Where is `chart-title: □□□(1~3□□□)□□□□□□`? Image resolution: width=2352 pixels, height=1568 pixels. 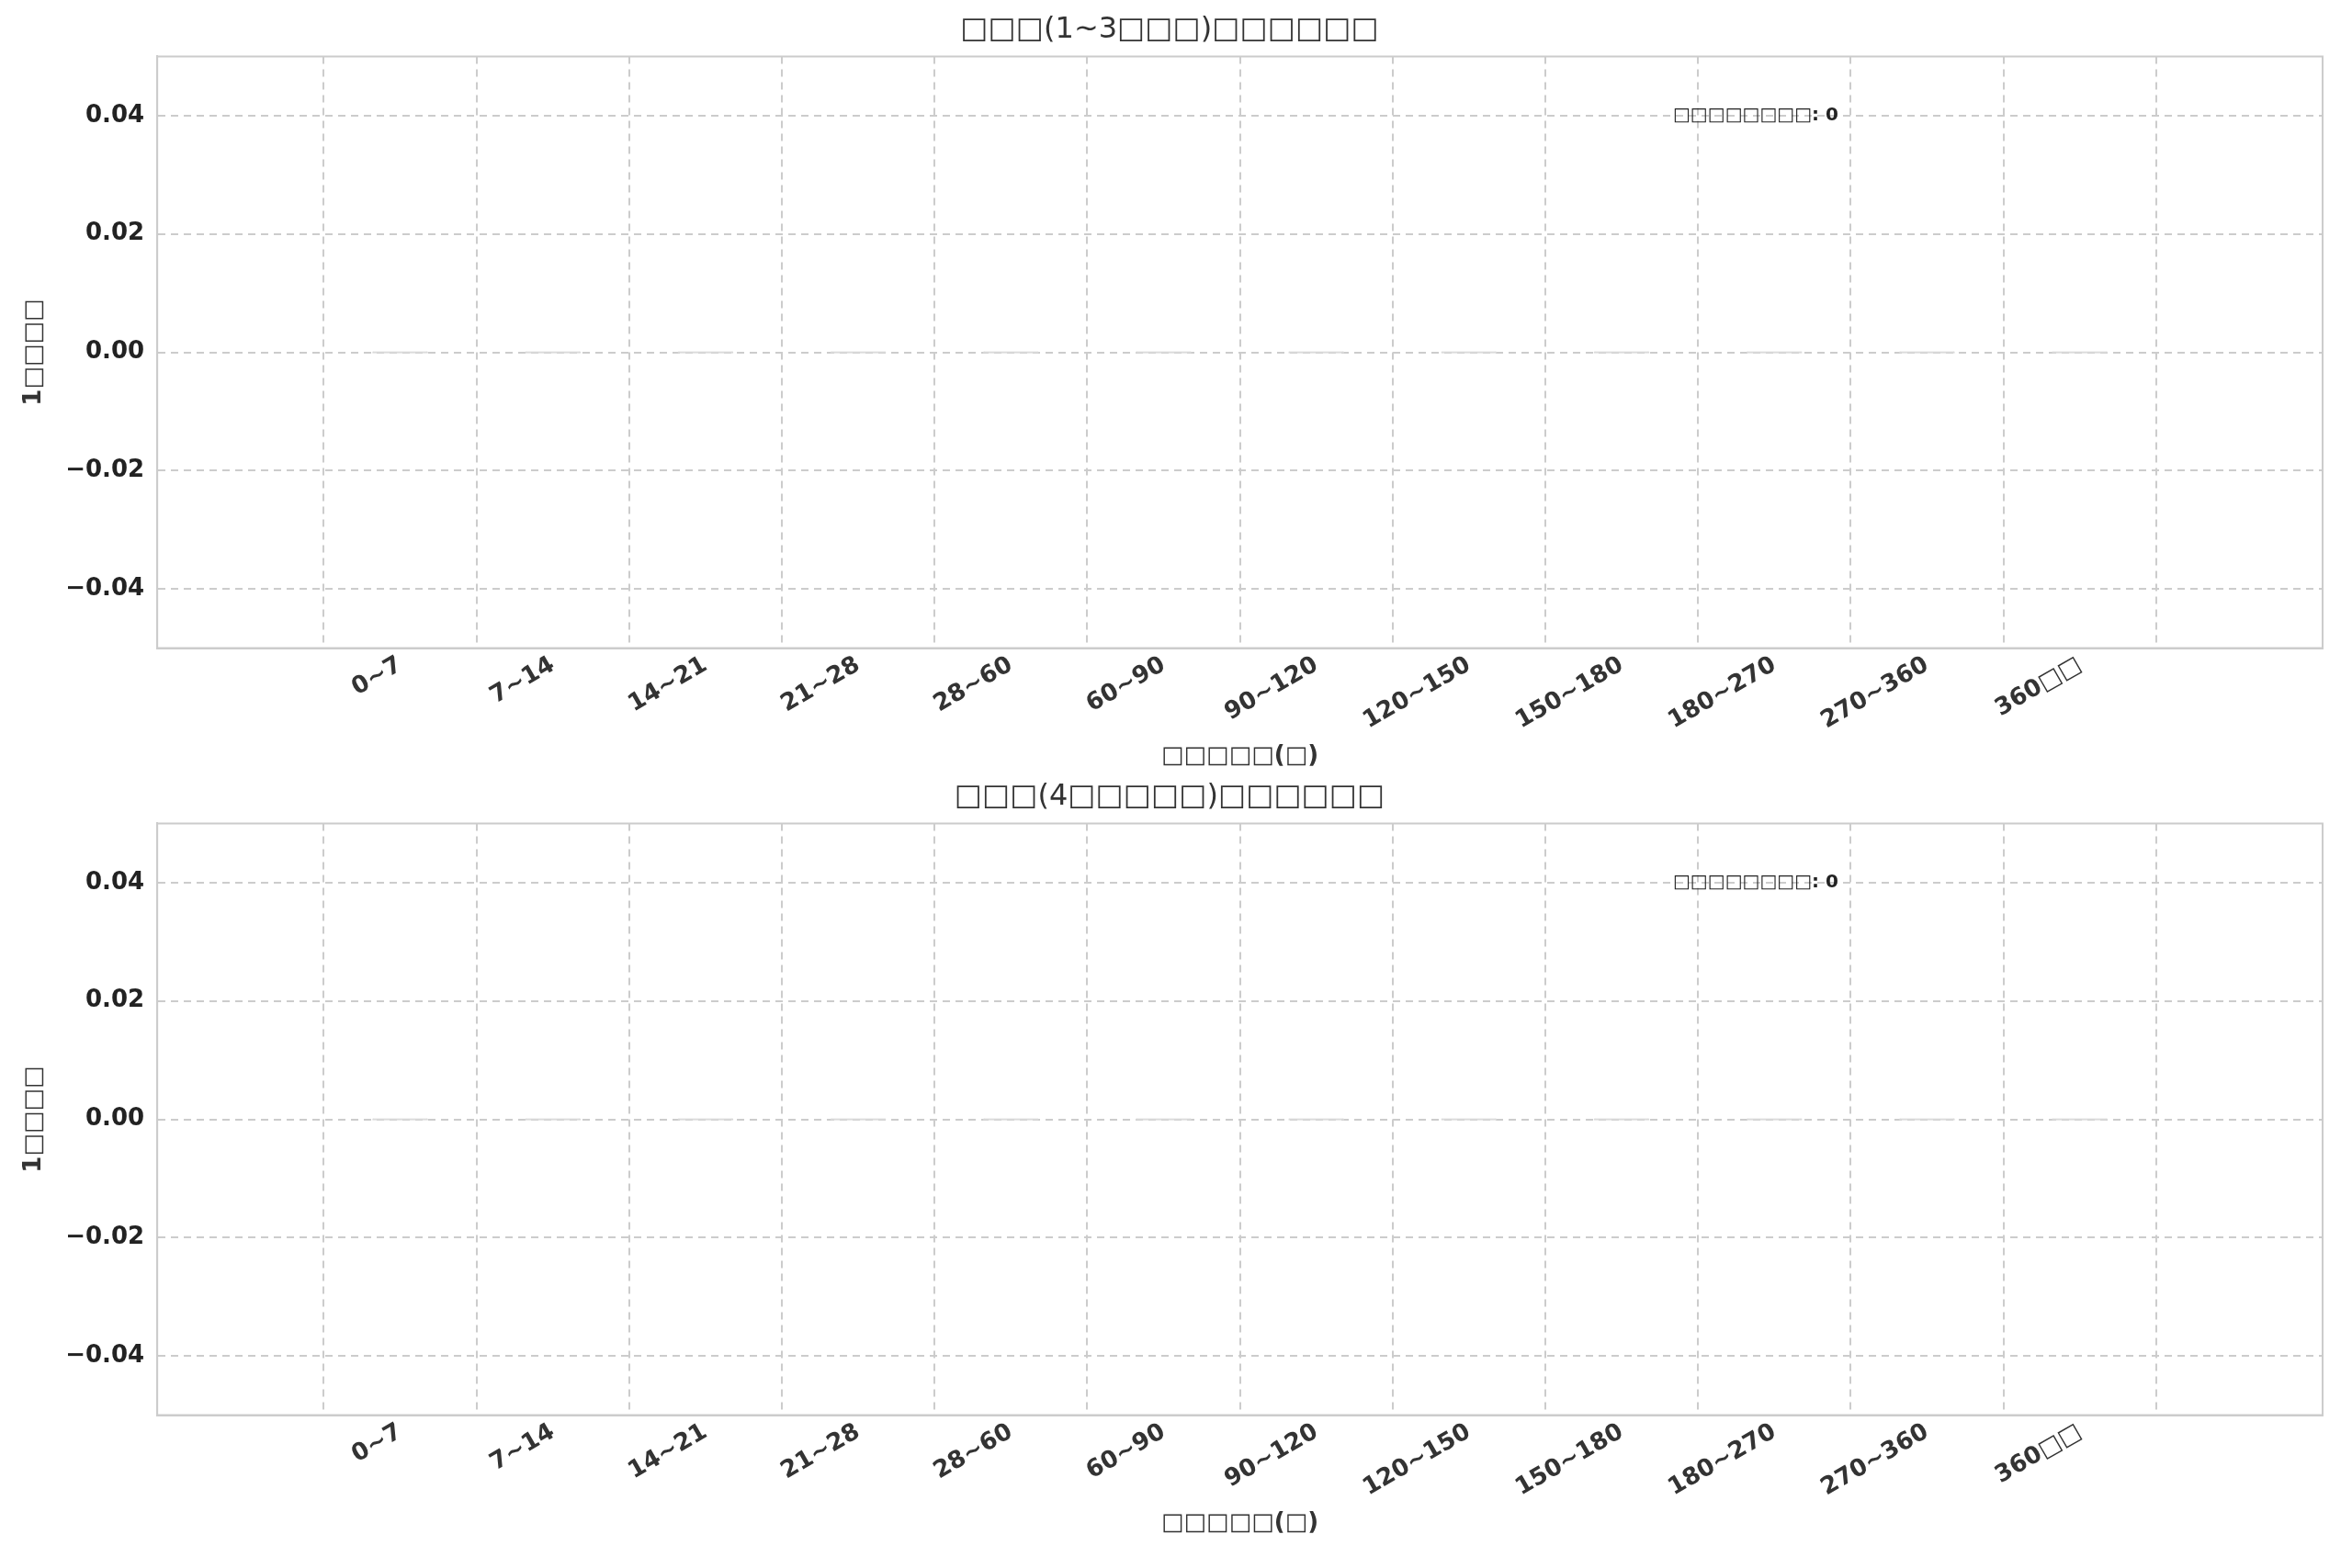
chart-title: □□□(1~3□□□)□□□□□□ is located at coordinates (1169, 27).